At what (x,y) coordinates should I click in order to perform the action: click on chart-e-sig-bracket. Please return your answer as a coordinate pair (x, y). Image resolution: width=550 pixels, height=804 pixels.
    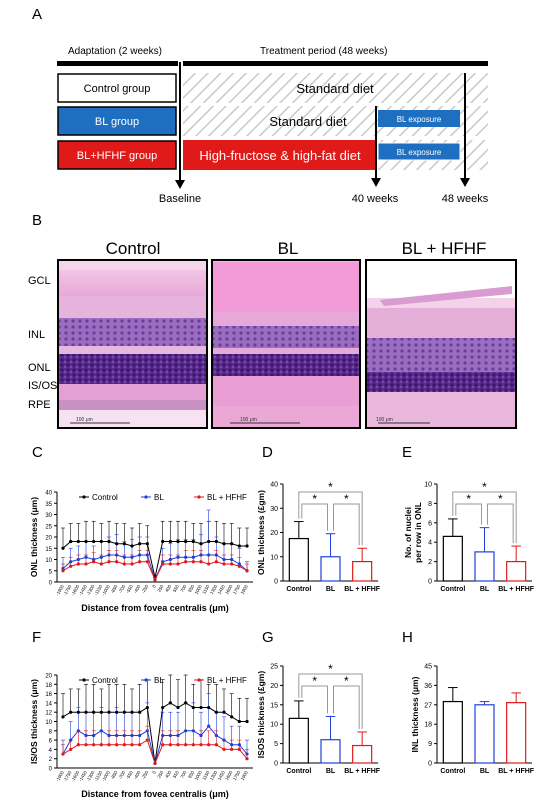
    Looking at the image, I should click on (468, 514).